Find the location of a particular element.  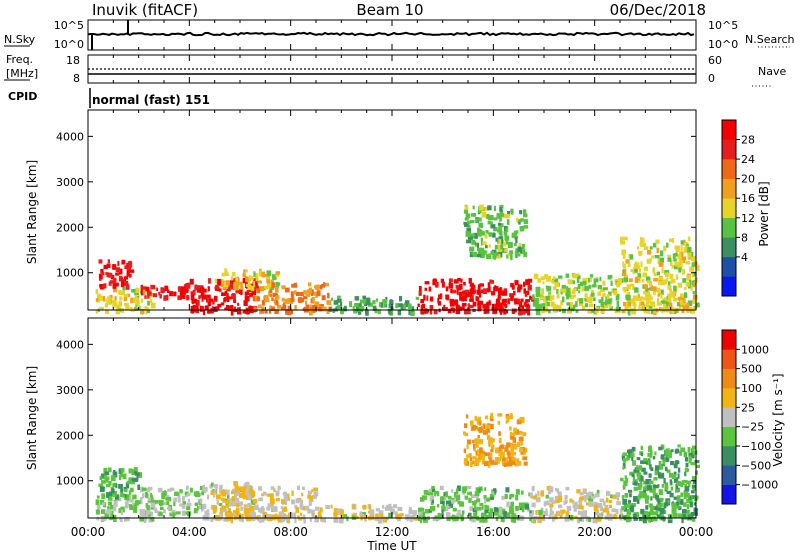

y-tick-label: 3000 is located at coordinates (70, 182).